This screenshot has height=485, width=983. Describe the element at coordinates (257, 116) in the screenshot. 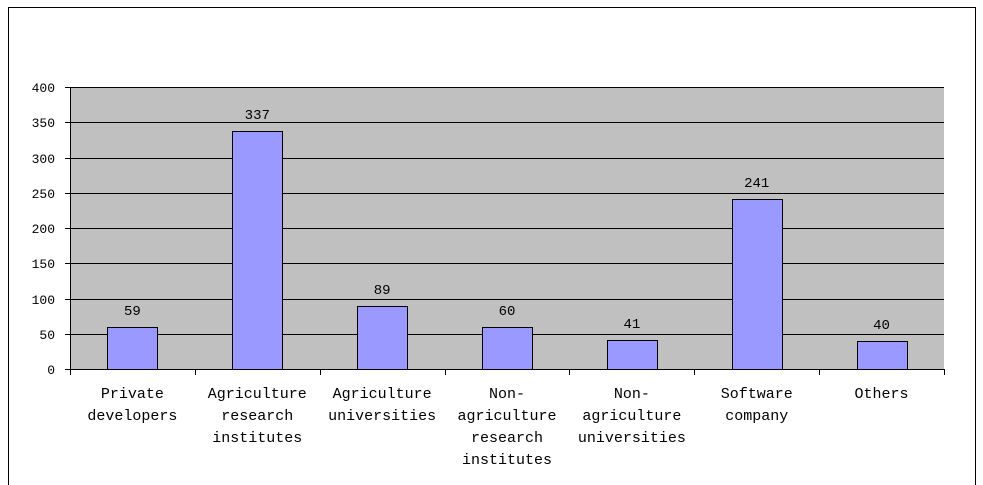

I see `bar-value-label: 337` at that location.